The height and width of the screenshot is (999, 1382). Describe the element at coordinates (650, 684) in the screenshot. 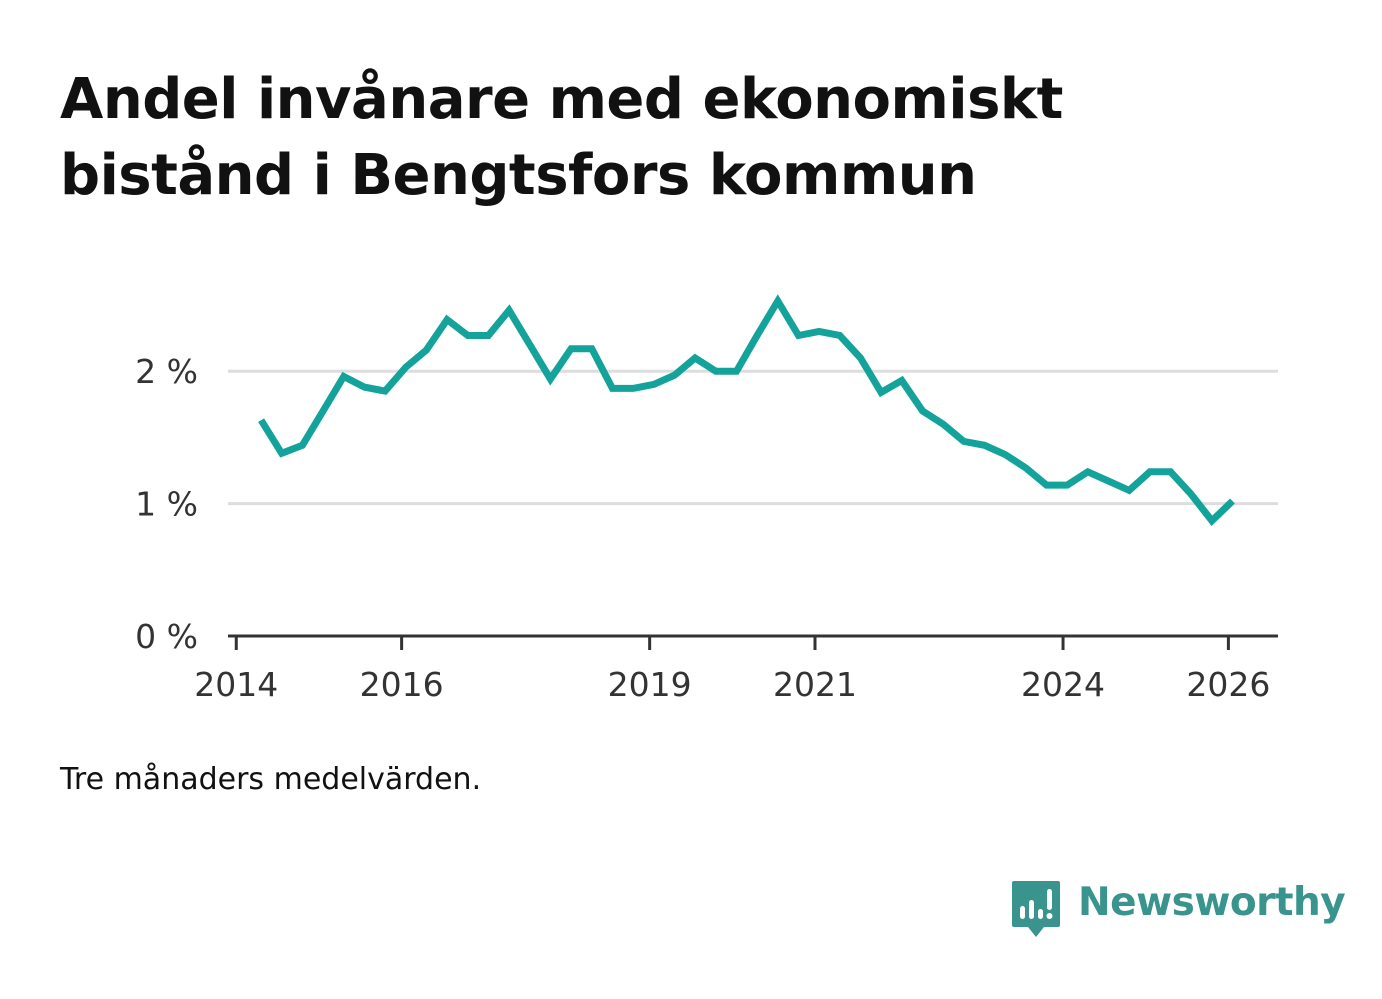

I see `x-tick-label: 2019` at that location.